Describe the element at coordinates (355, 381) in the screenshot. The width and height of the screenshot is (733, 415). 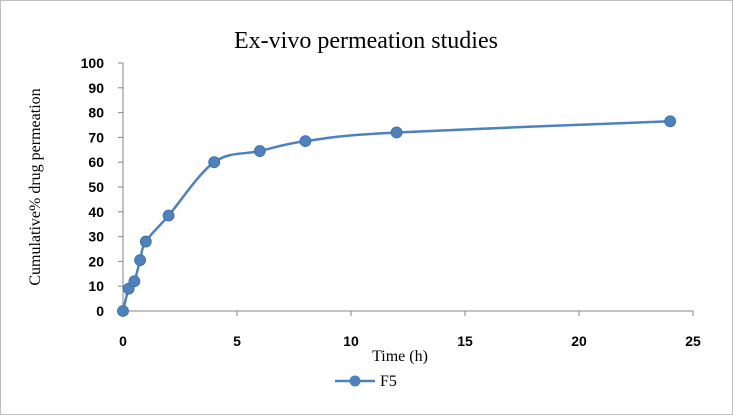
I see `legend-marker` at that location.